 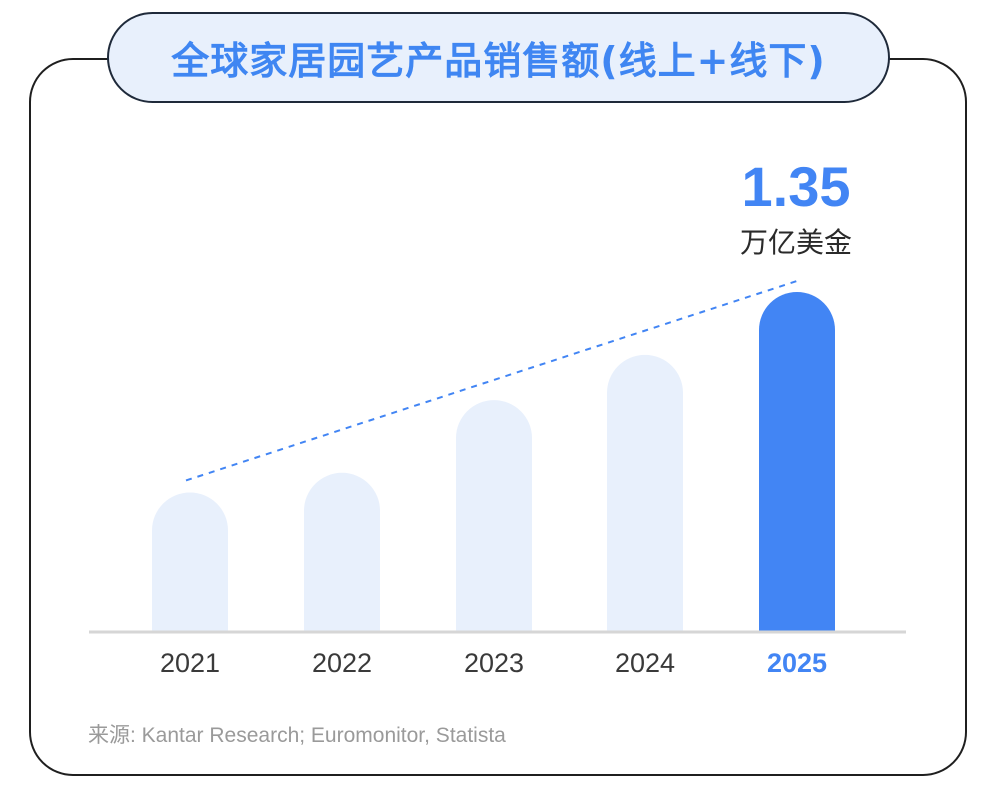 What do you see at coordinates (796, 242) in the screenshot?
I see `highlight-unit: 万亿美金` at bounding box center [796, 242].